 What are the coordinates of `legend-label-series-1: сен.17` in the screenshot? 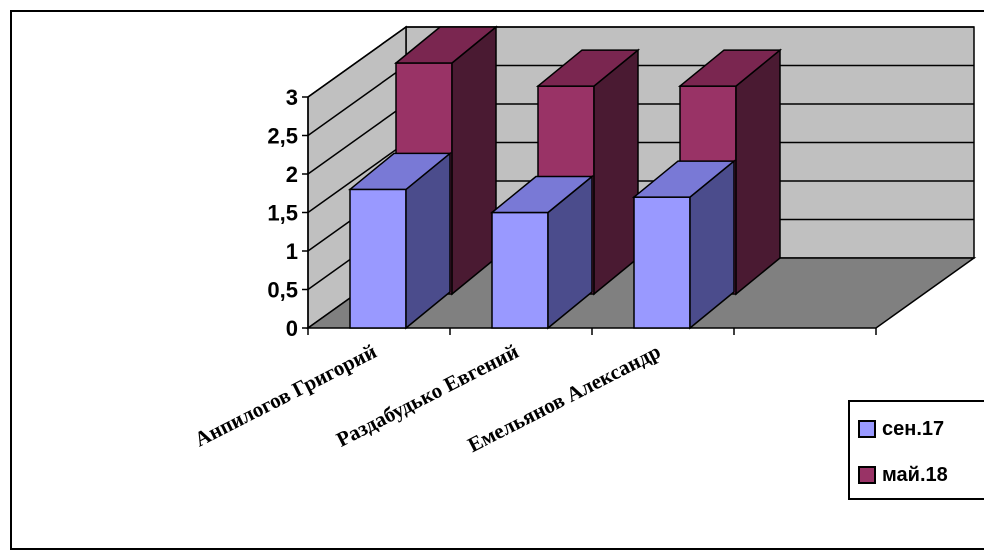 It's located at (913, 428).